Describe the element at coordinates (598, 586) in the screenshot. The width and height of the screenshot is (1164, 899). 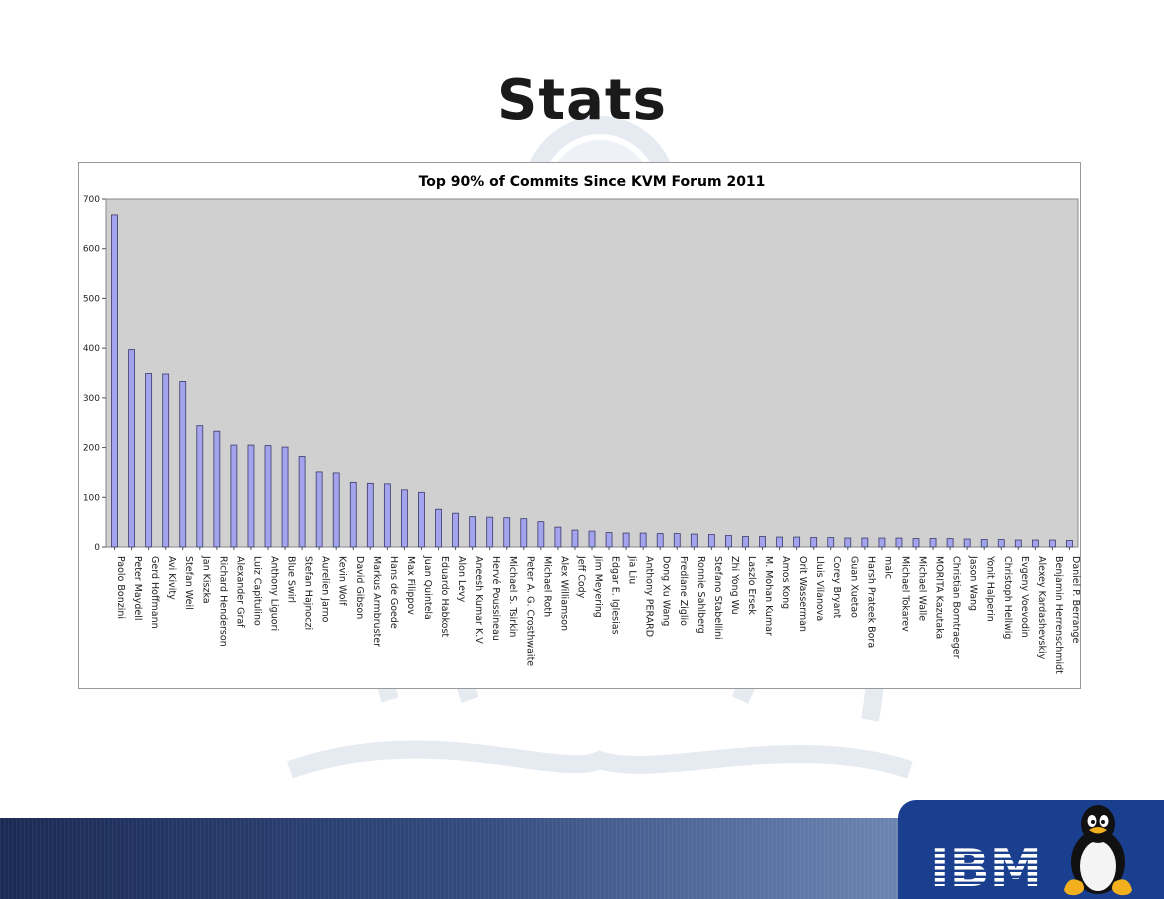
I see `x-tick-label: Jim Meyering` at that location.